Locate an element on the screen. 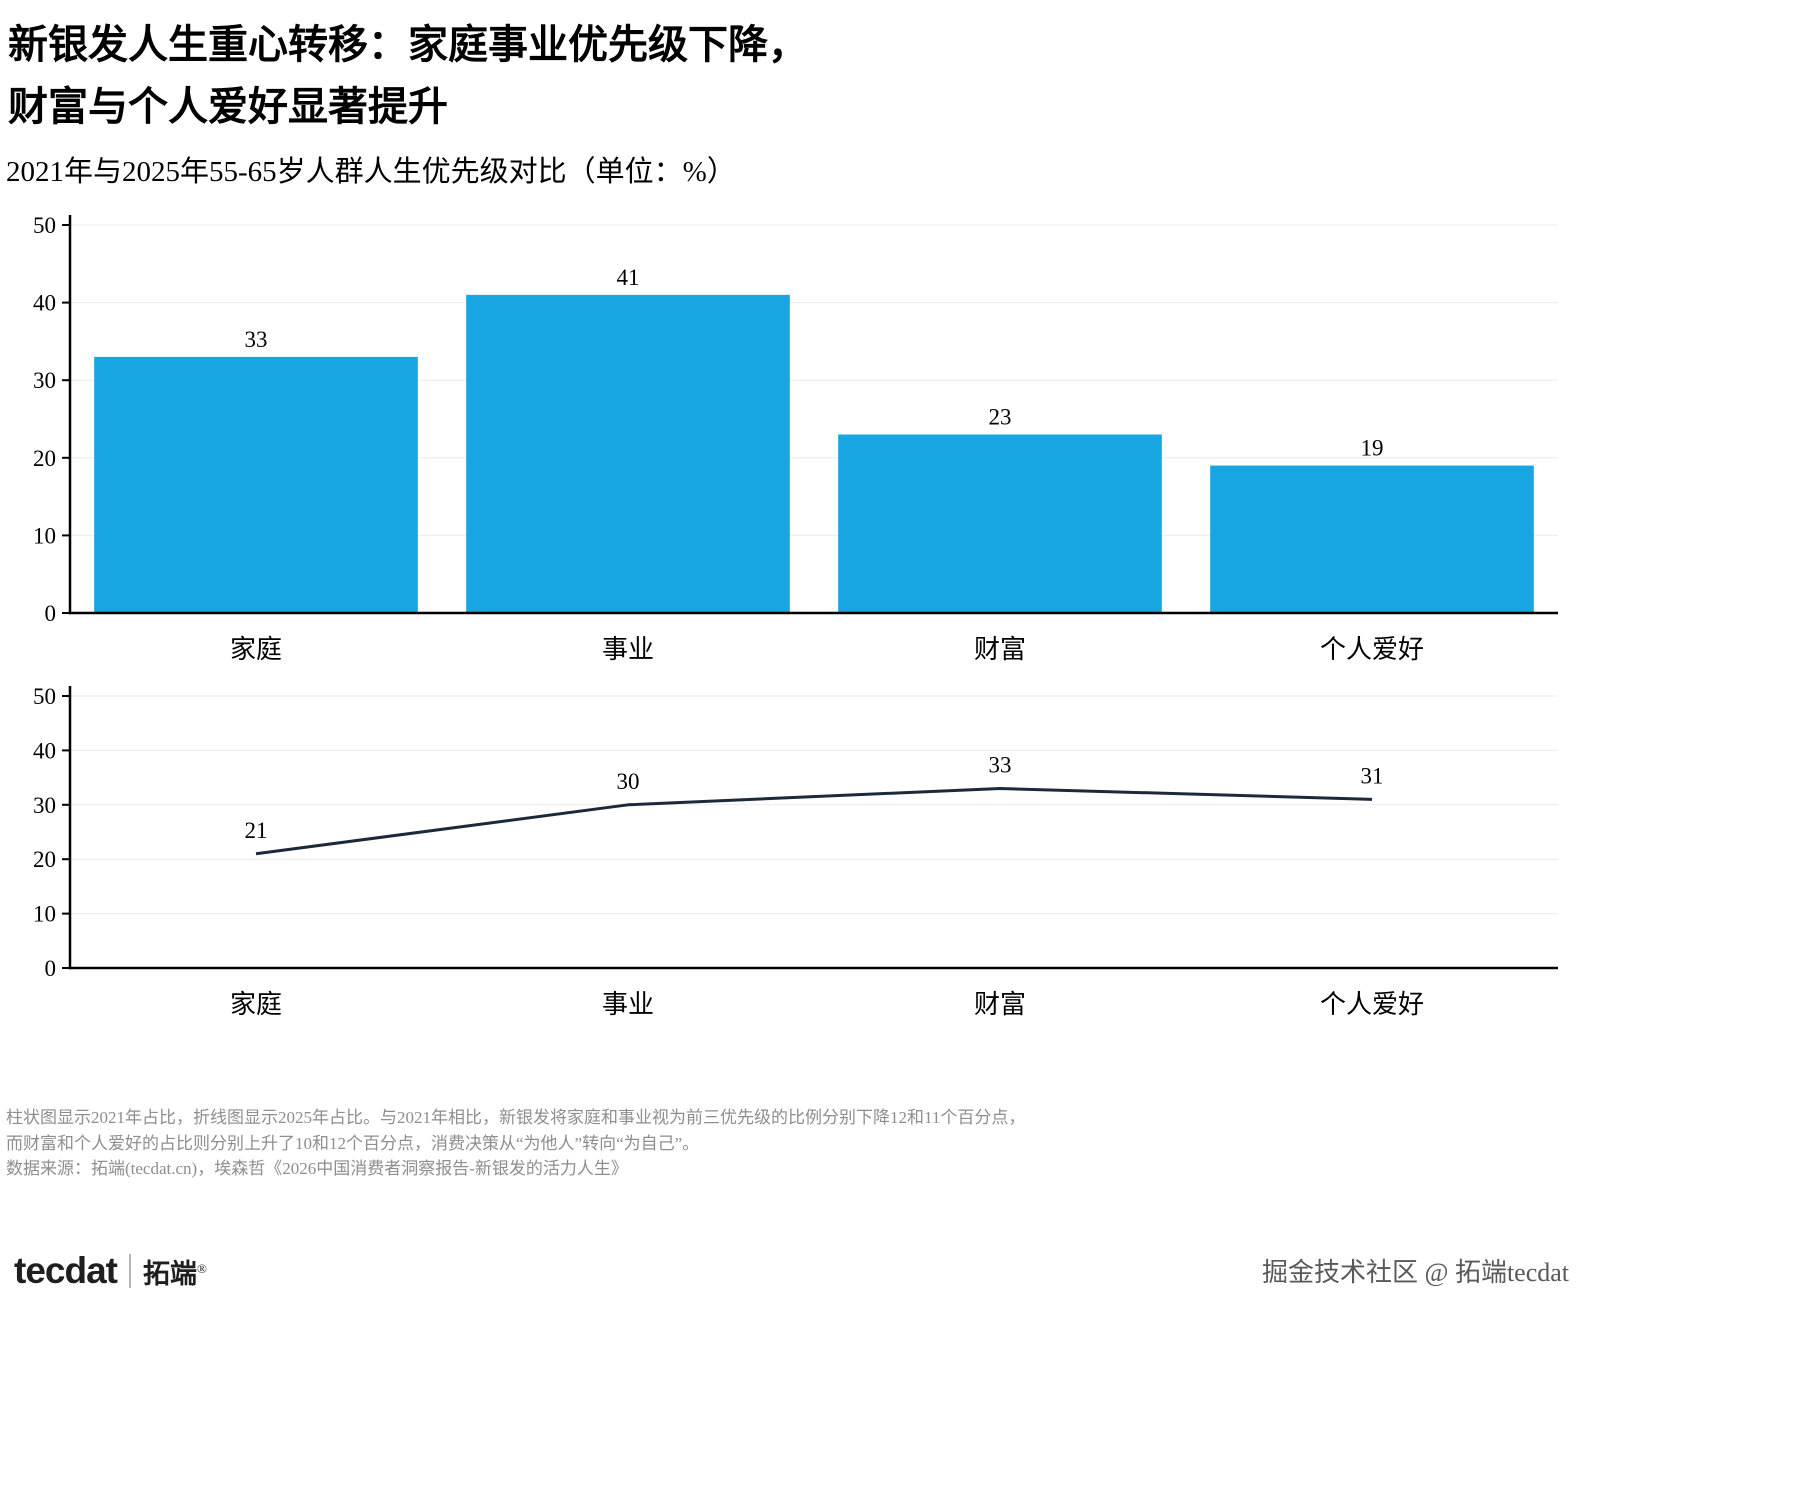  logo-divider is located at coordinates (129, 1271).